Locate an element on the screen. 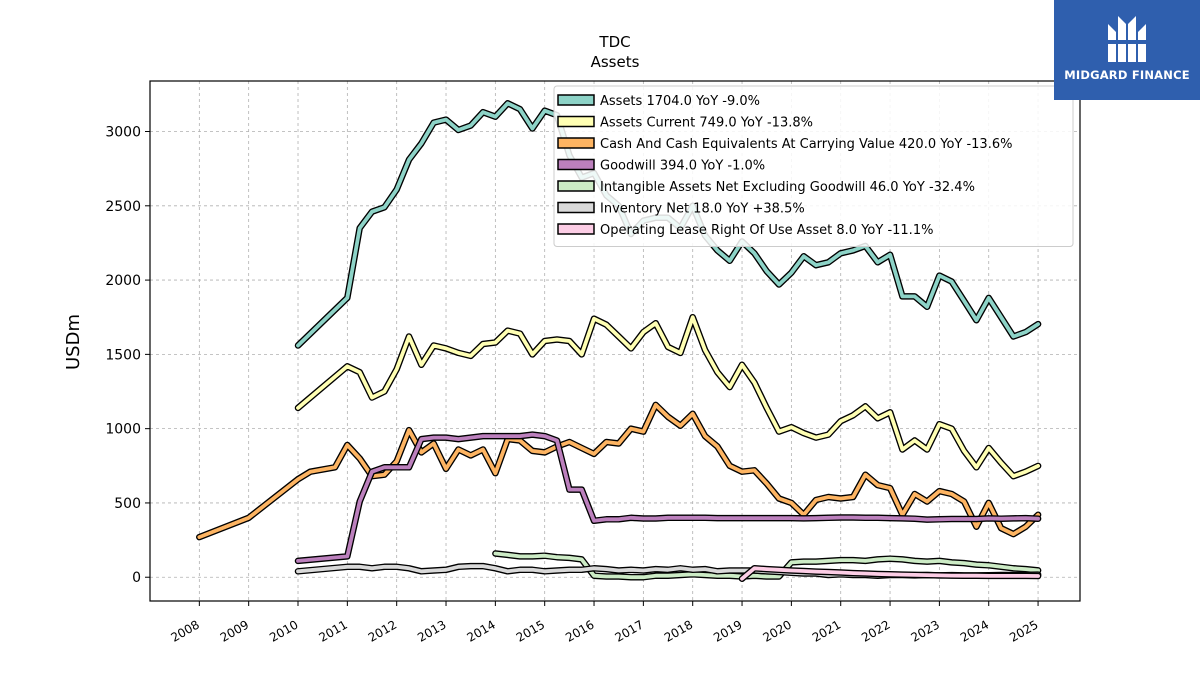 The width and height of the screenshot is (1200, 675). x-tick-label: 2010 is located at coordinates (283, 630).